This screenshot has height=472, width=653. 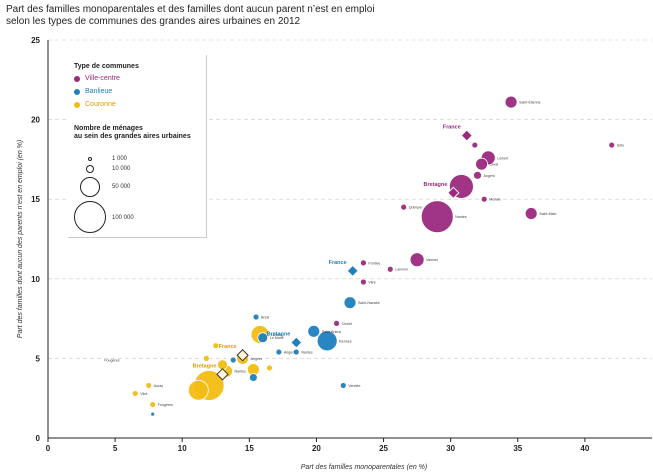 What do you see at coordinates (123, 218) in the screenshot?
I see `legend-size-label-100000: 100 000` at bounding box center [123, 218].